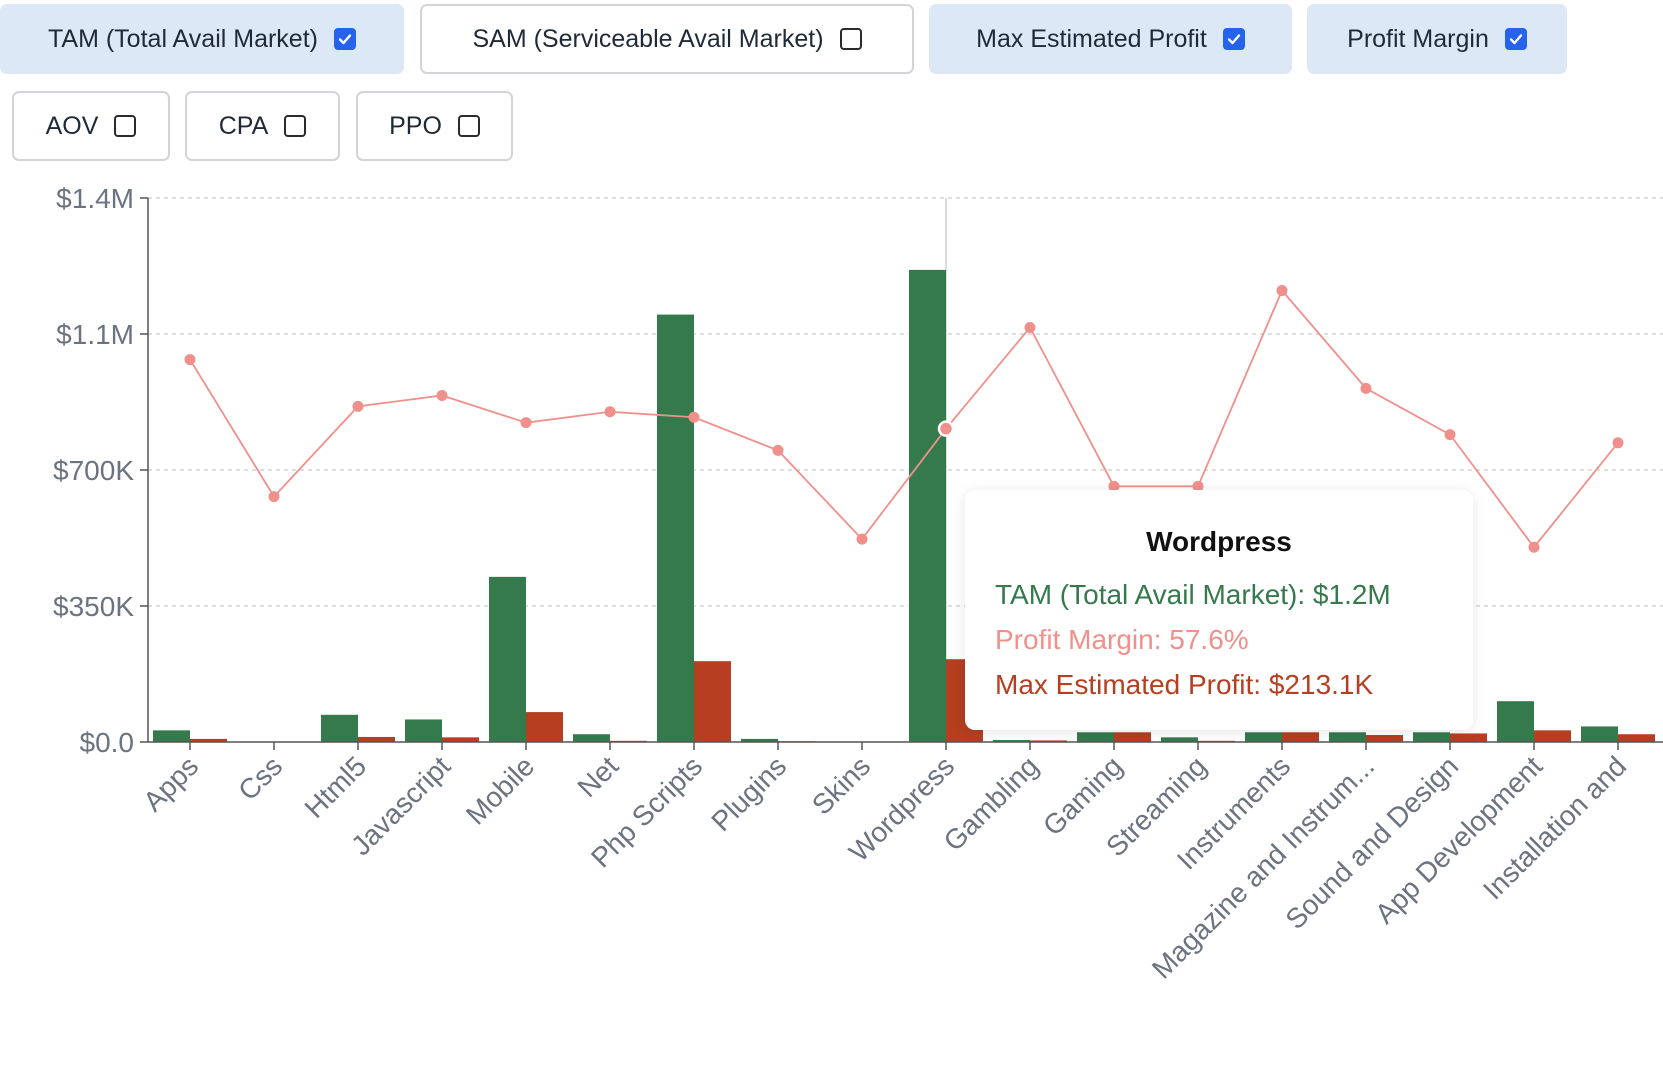 The height and width of the screenshot is (1077, 1663). What do you see at coordinates (93, 470) in the screenshot?
I see `y-tick-label: $700K` at bounding box center [93, 470].